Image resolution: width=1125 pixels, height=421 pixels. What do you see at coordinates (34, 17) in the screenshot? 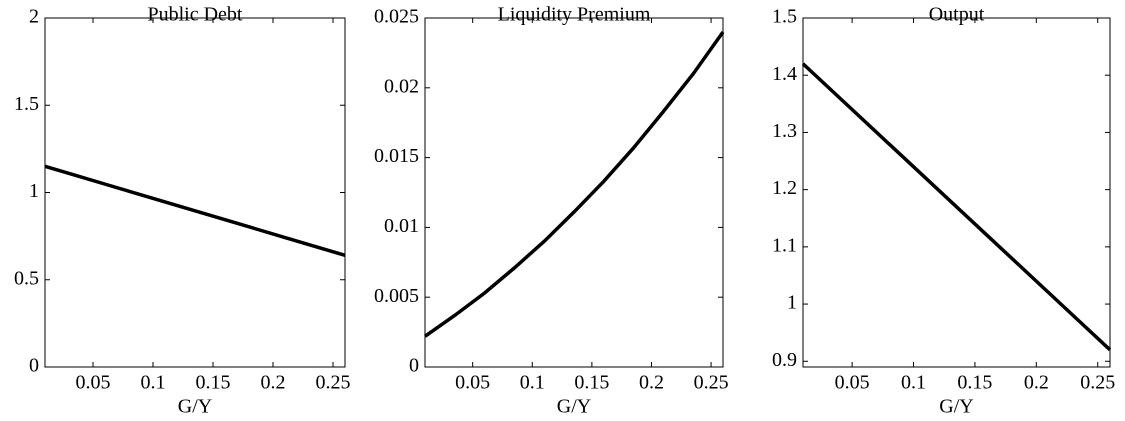
I see `y-tick-label: 2` at bounding box center [34, 17].